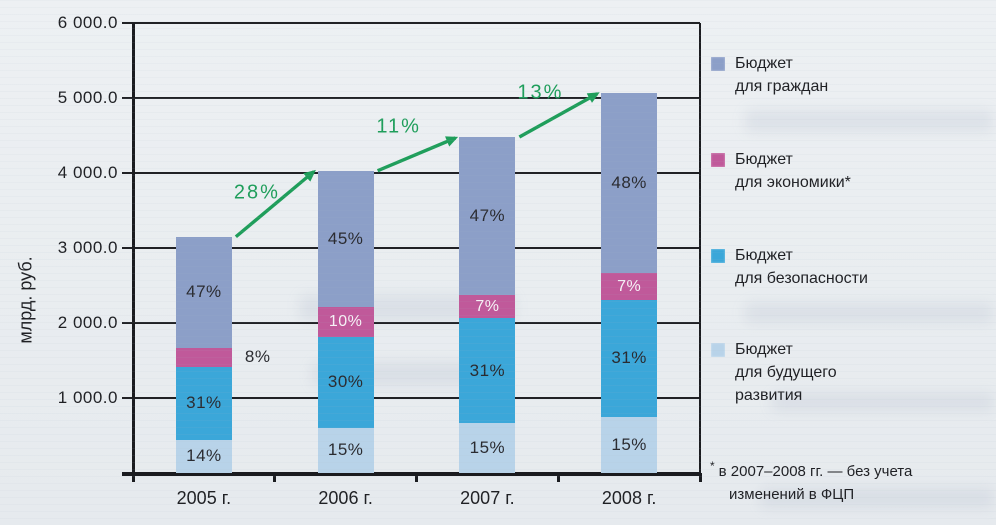 The width and height of the screenshot is (996, 525). What do you see at coordinates (782, 75) in the screenshot?
I see `legend-label: Бюджет для граждан` at bounding box center [782, 75].